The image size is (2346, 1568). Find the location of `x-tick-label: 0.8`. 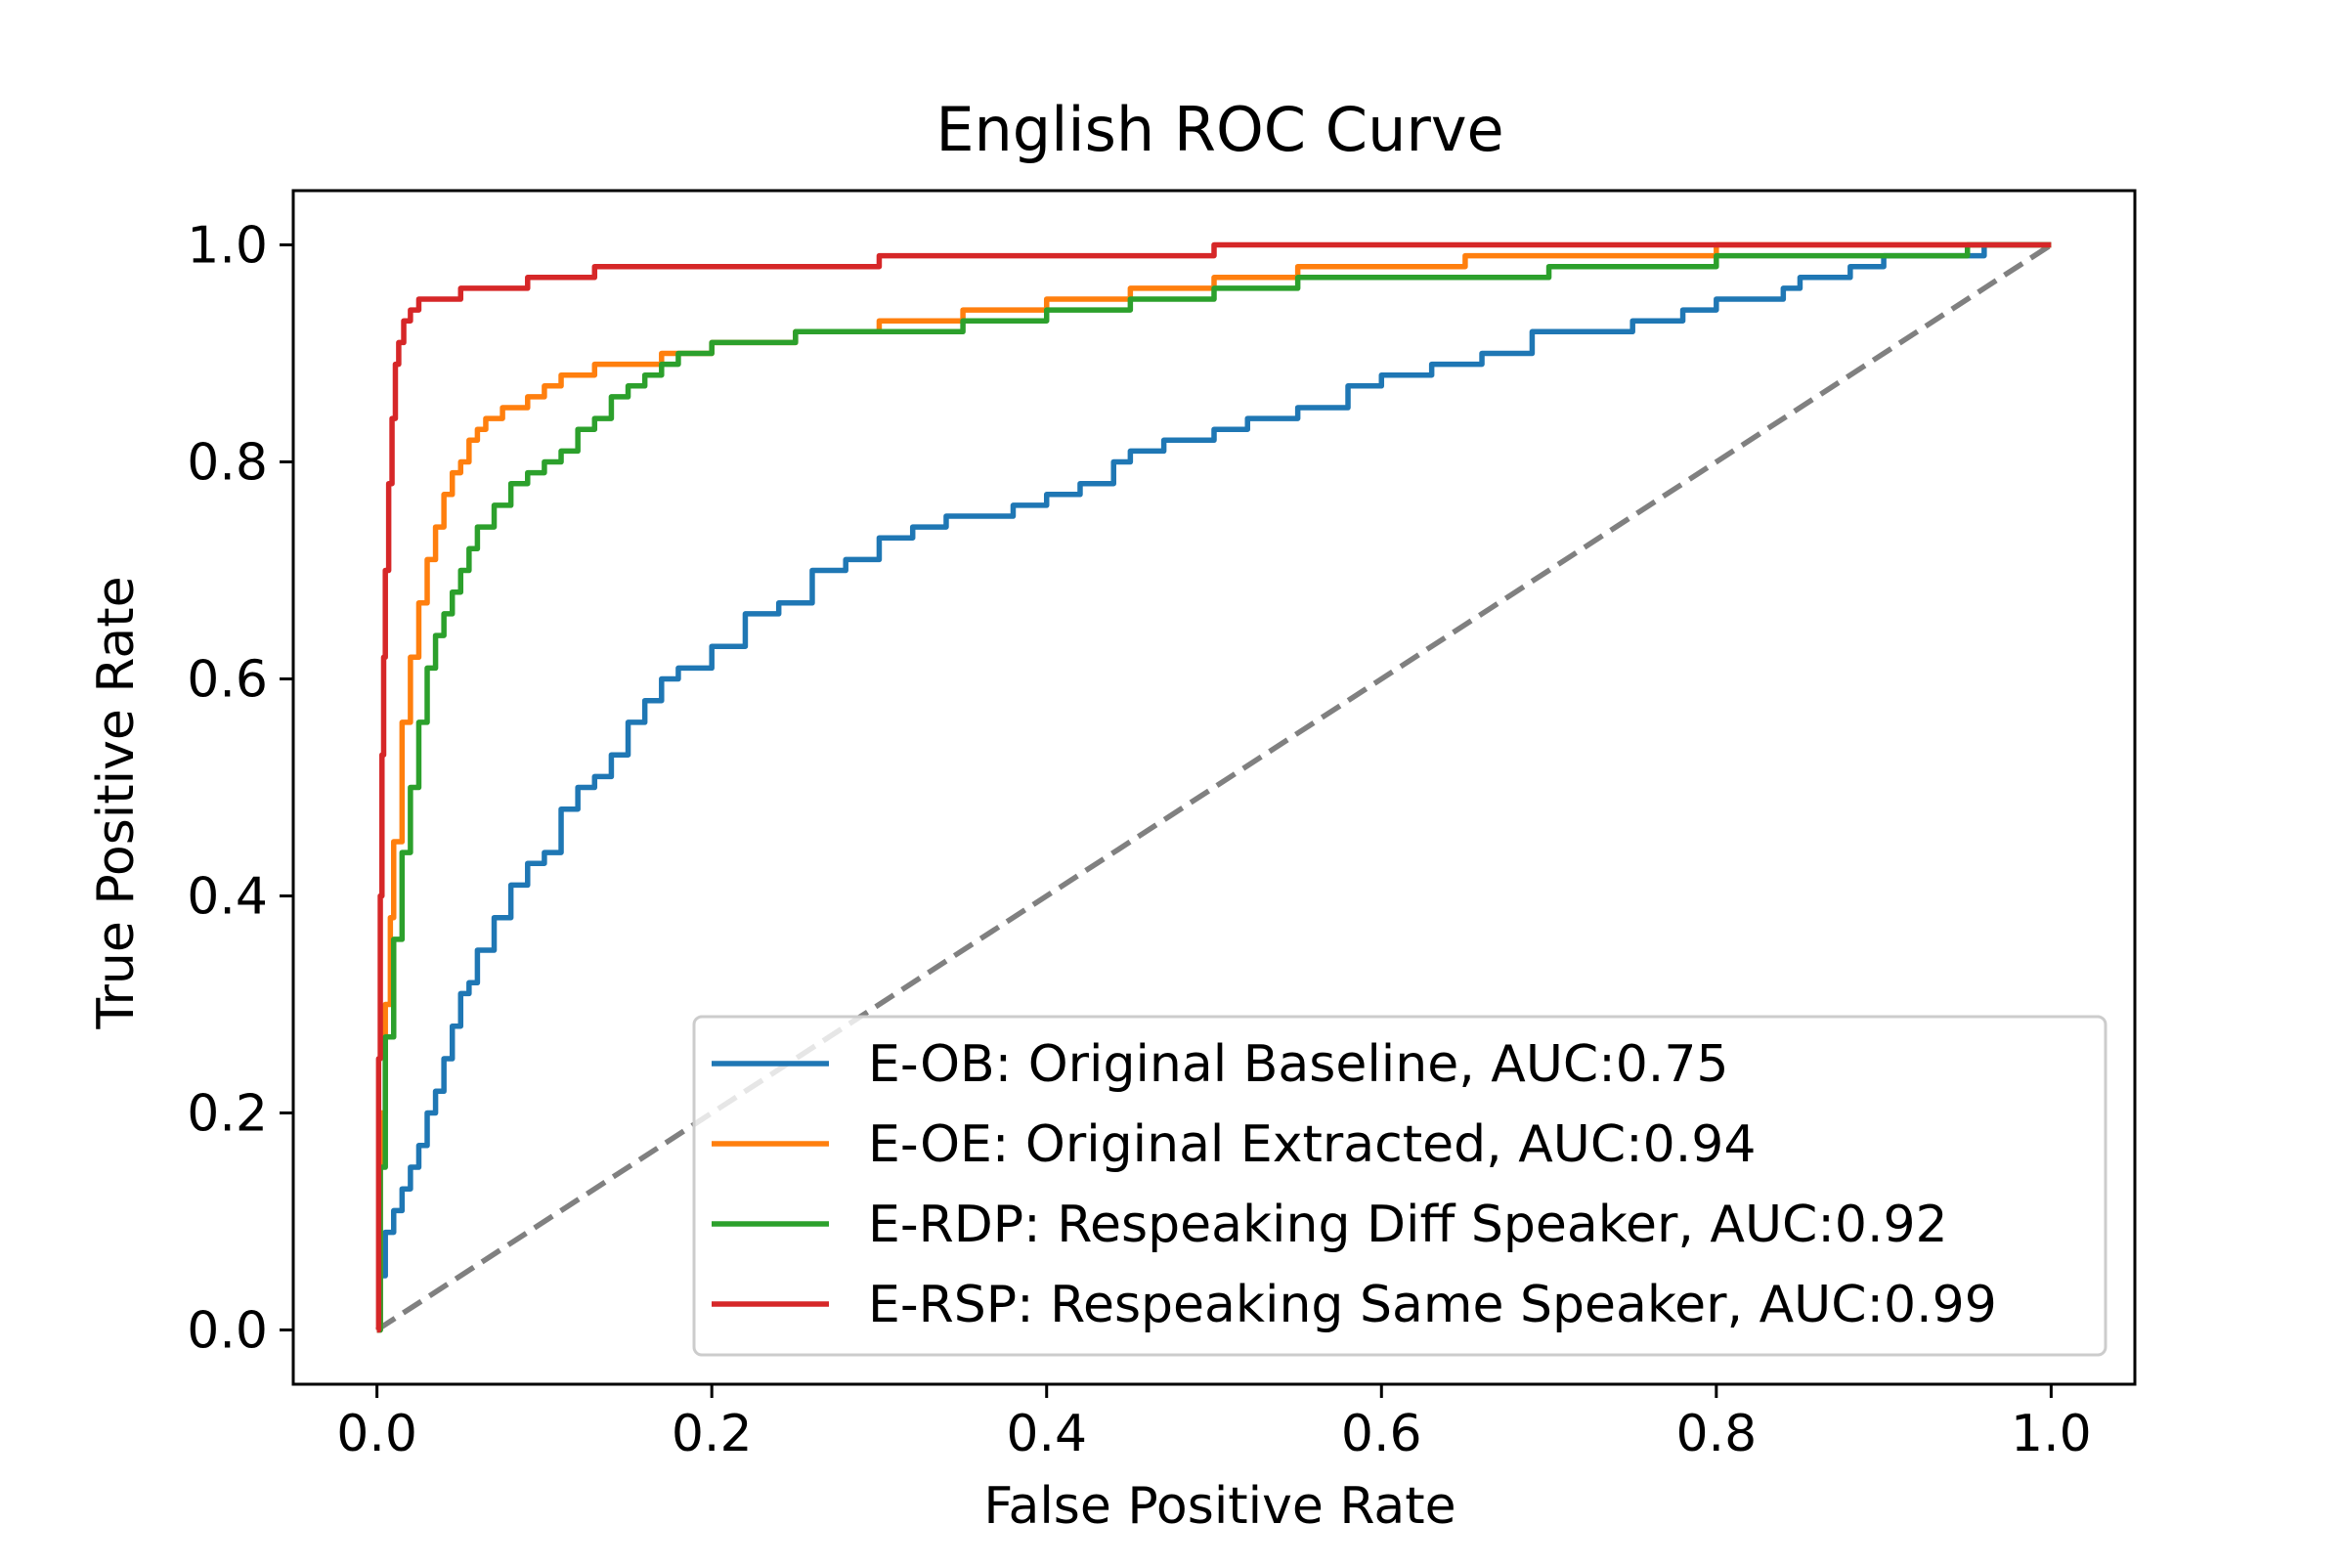

x-tick-label: 0.8 is located at coordinates (1716, 1434).